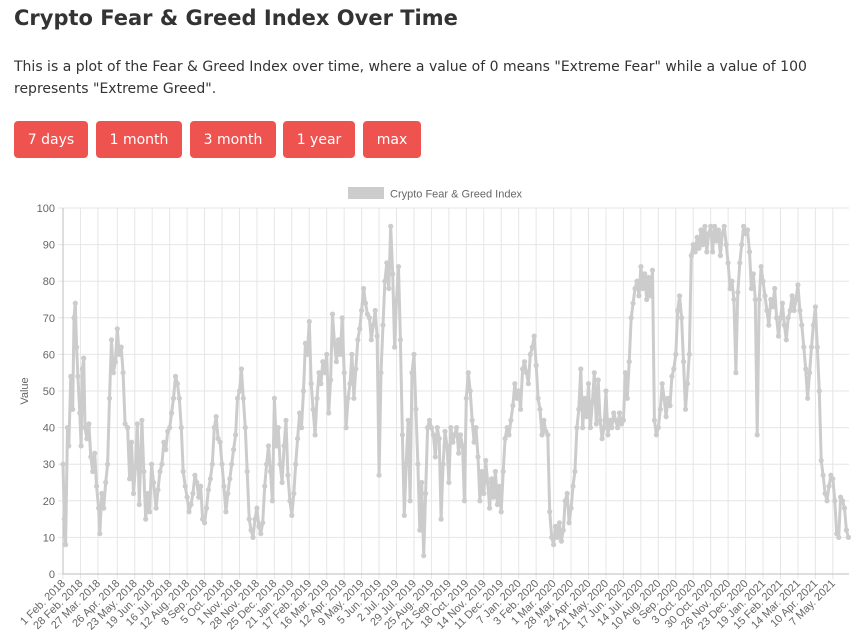 The height and width of the screenshot is (640, 868). What do you see at coordinates (319, 139) in the screenshot?
I see `range-1-year-button: 1 year` at bounding box center [319, 139].